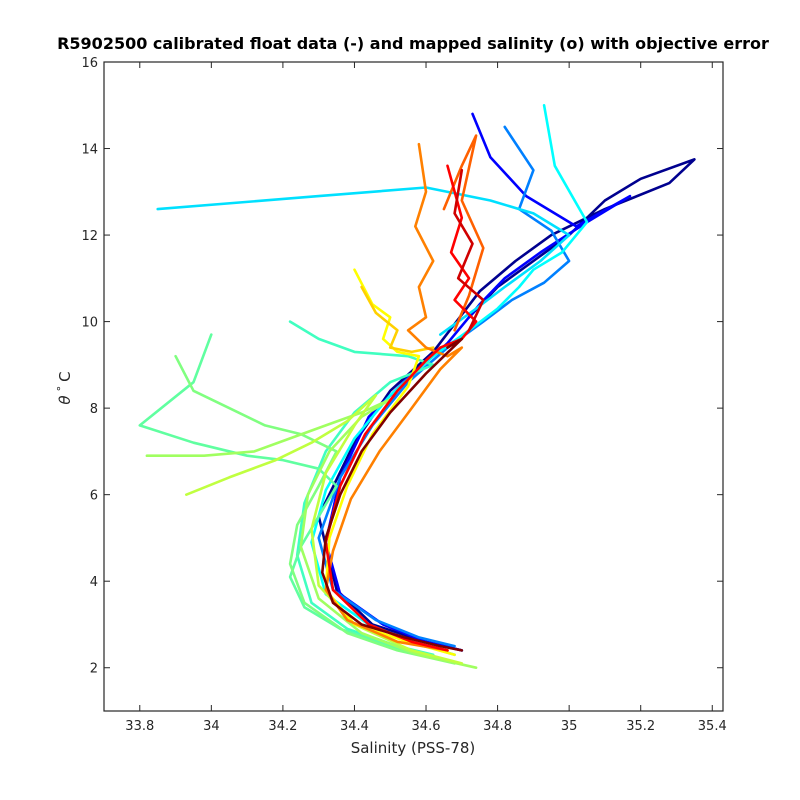 The image size is (800, 800). Describe the element at coordinates (413, 748) in the screenshot. I see `x-axis-label: Salinity (PSS-78)` at that location.